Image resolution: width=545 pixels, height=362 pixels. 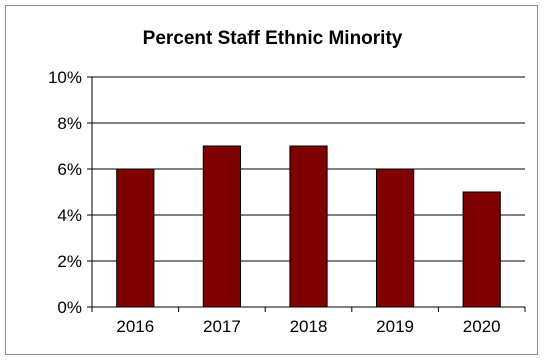 I want to click on x-tick-label: 2019, so click(x=395, y=326).